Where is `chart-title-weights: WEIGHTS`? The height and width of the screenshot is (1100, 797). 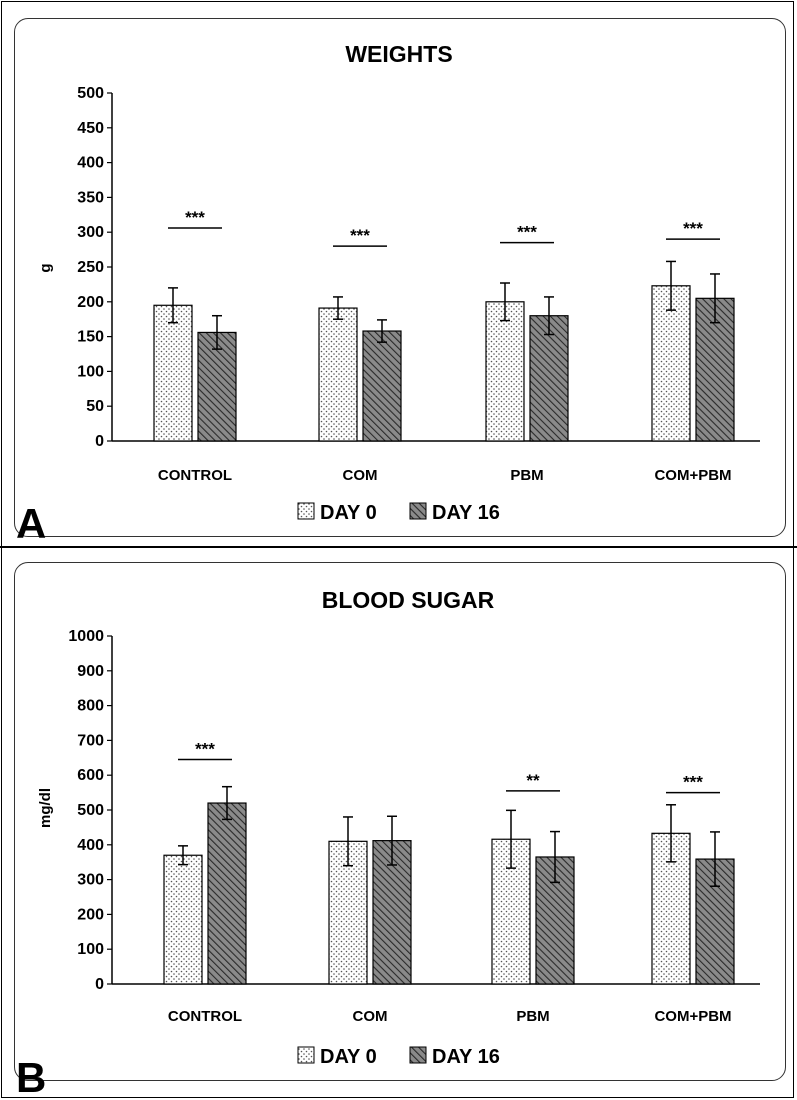
chart-title-weights: WEIGHTS is located at coordinates (398, 54).